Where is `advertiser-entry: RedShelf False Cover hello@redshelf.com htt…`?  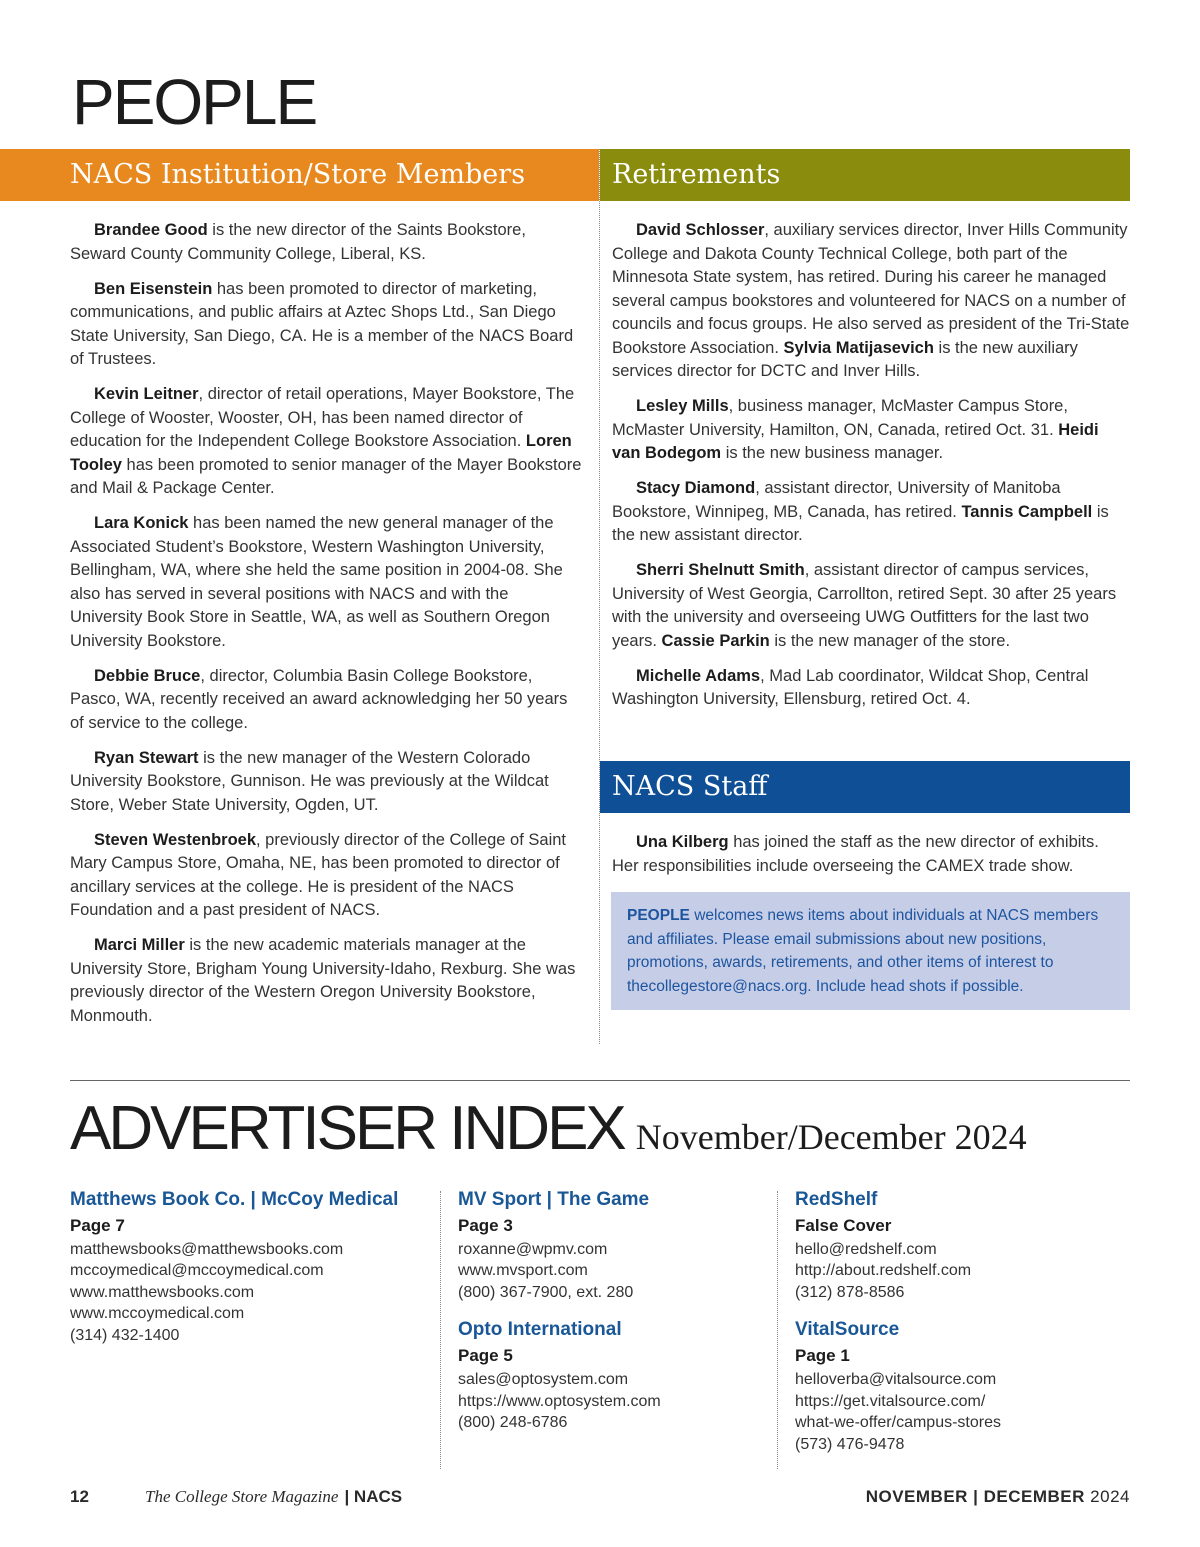 advertiser-entry: RedShelf False Cover hello@redshelf.com htt… is located at coordinates (960, 1245).